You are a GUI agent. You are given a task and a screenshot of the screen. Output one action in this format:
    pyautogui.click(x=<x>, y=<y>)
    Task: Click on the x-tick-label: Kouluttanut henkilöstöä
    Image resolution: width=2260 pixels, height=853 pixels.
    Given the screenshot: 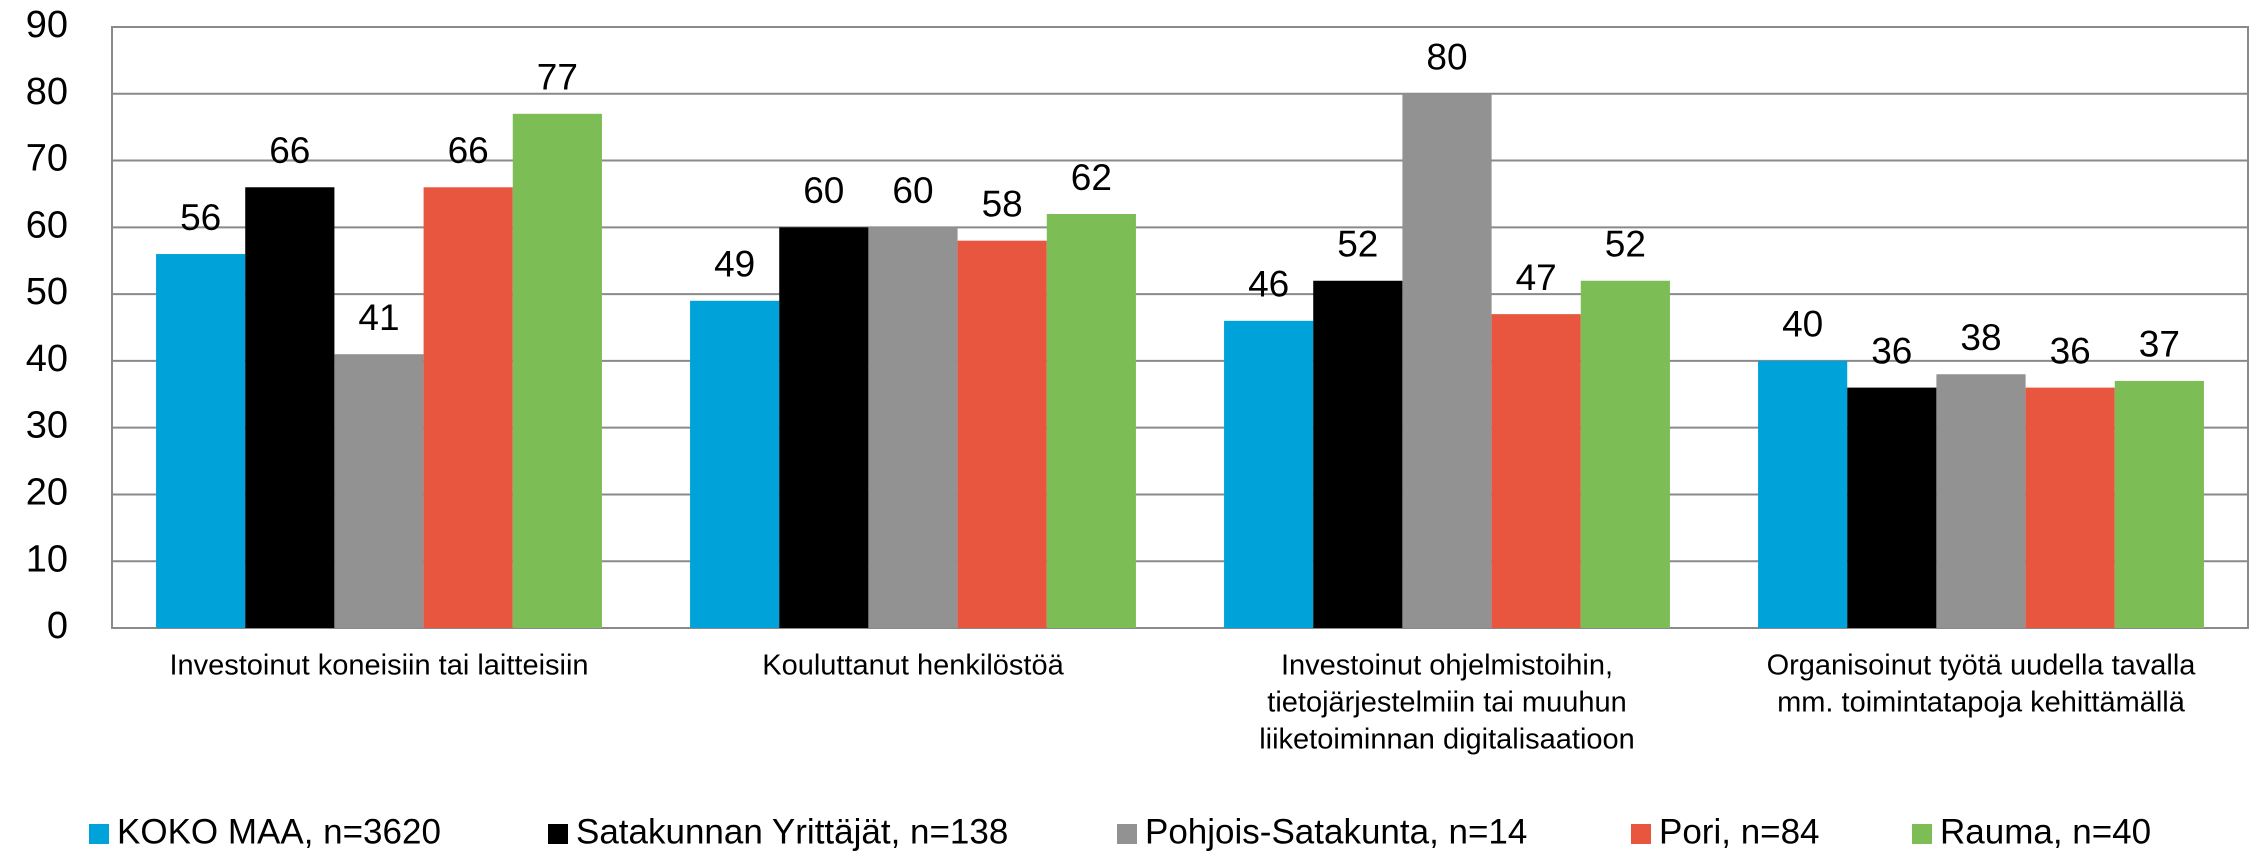 What is the action you would take?
    pyautogui.click(x=913, y=666)
    